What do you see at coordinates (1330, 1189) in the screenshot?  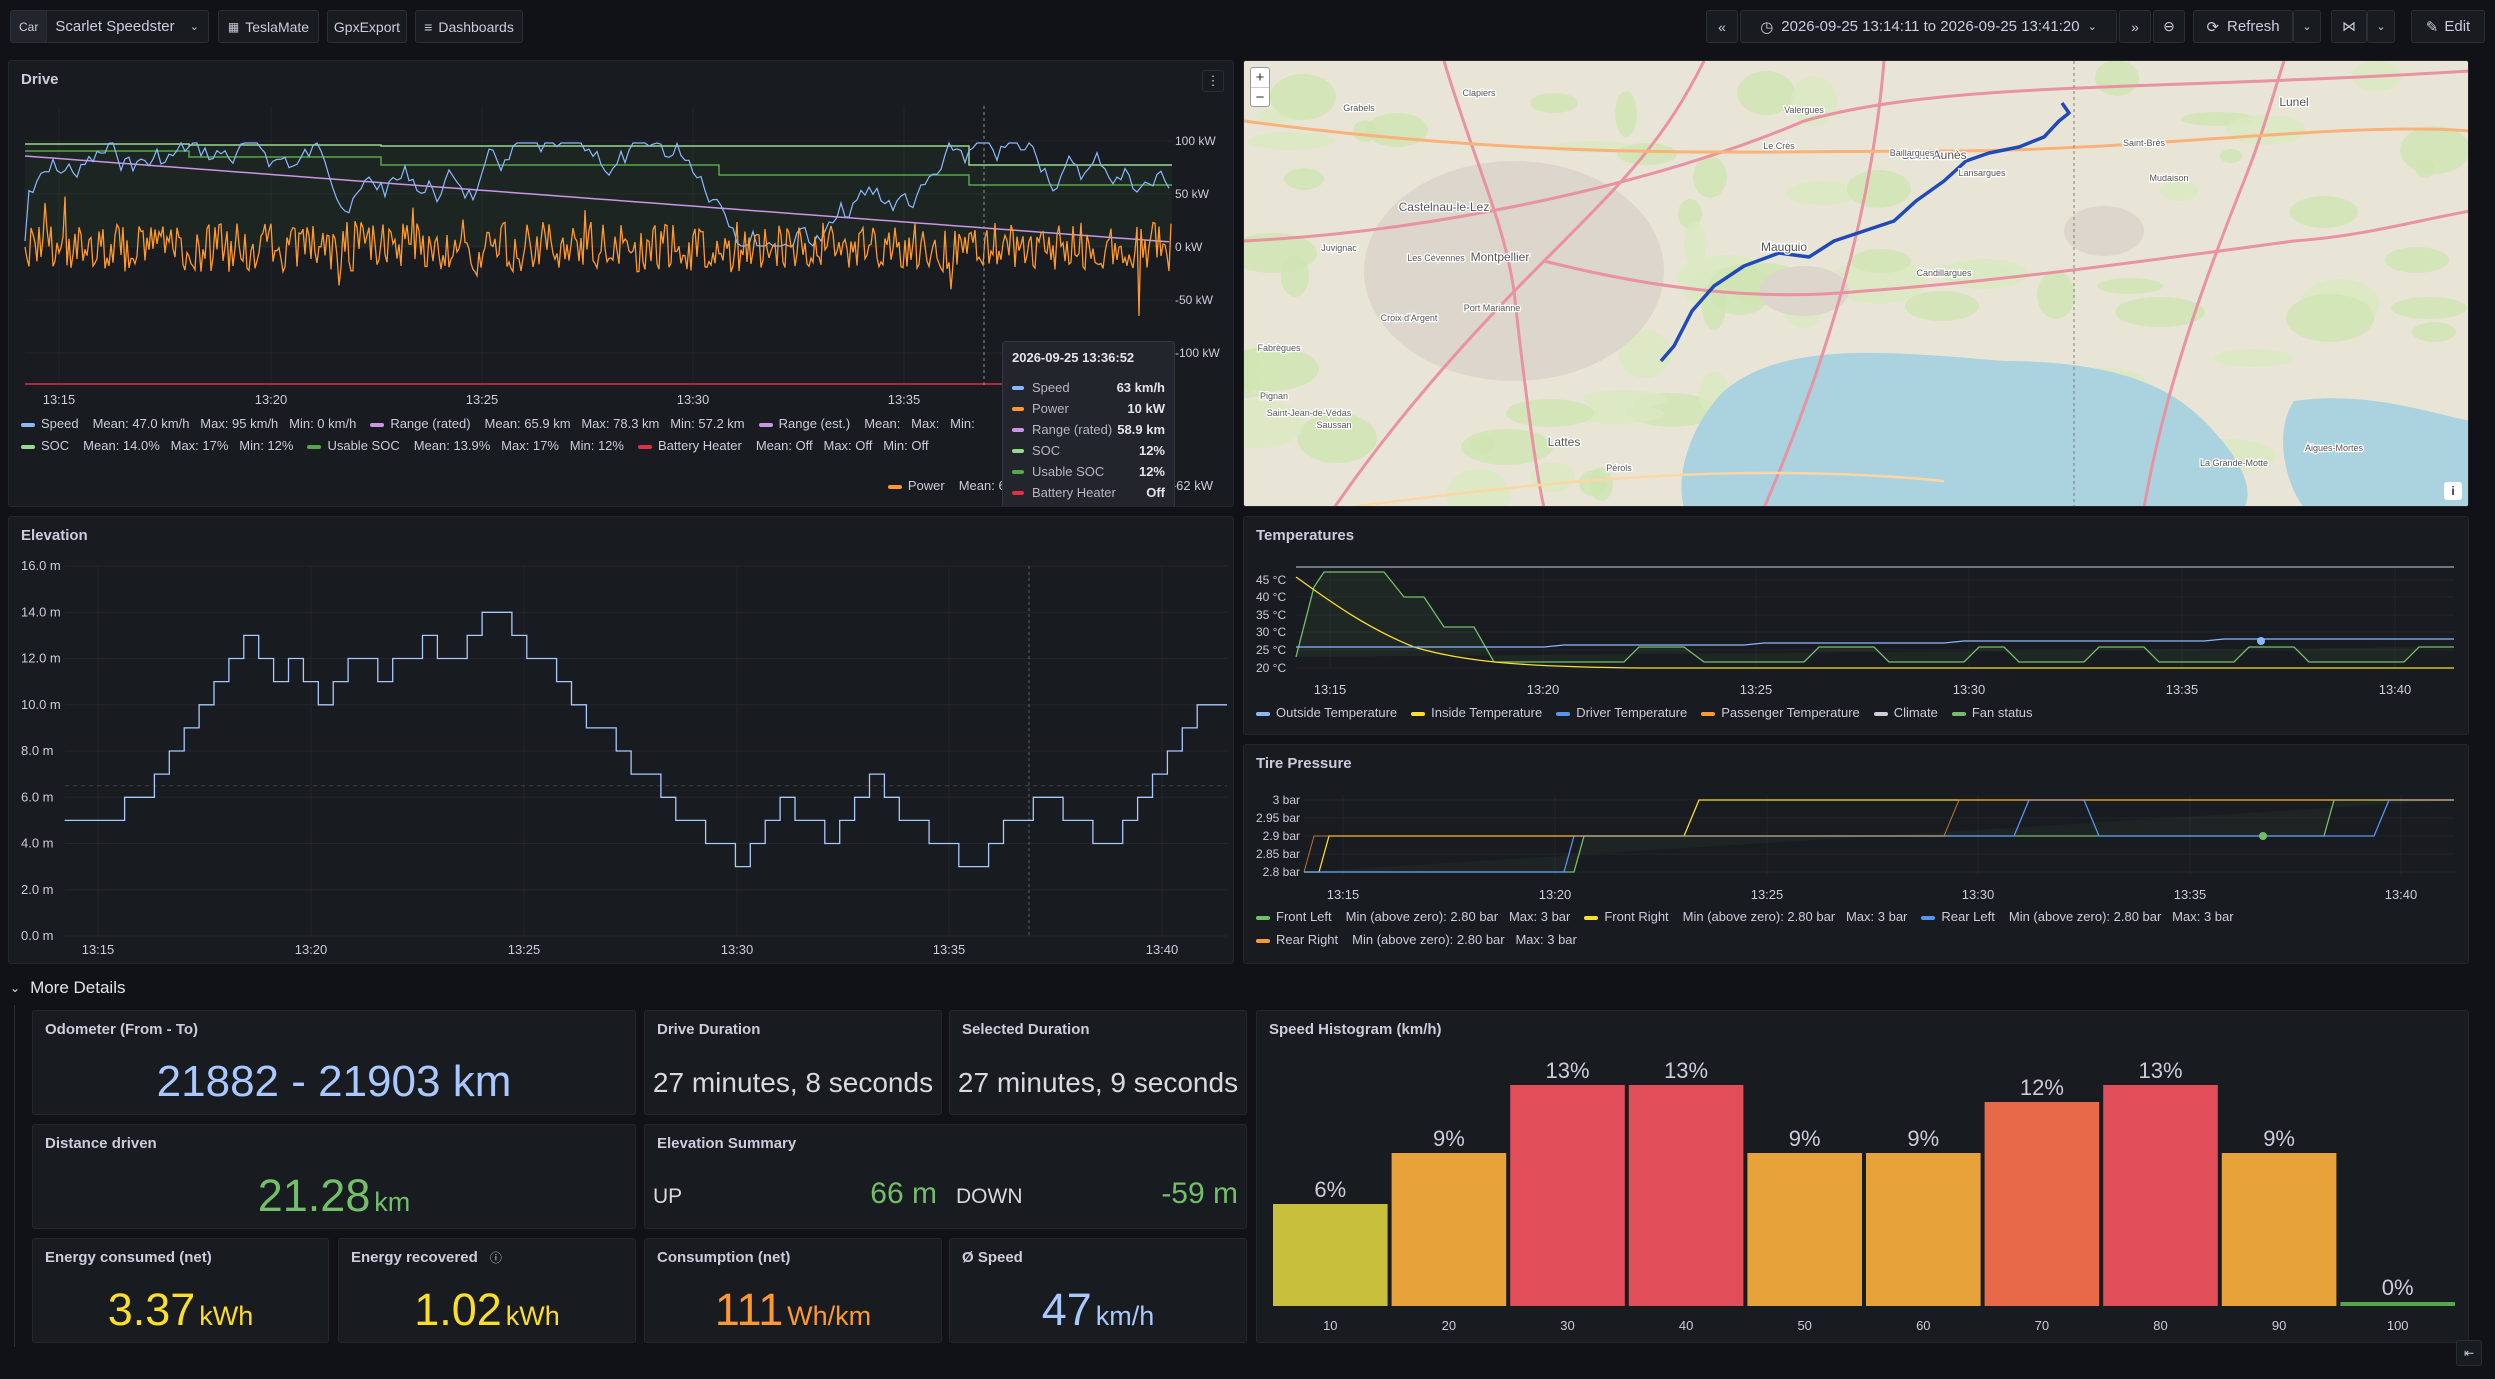 I see `histogram-bar-label: 6%` at bounding box center [1330, 1189].